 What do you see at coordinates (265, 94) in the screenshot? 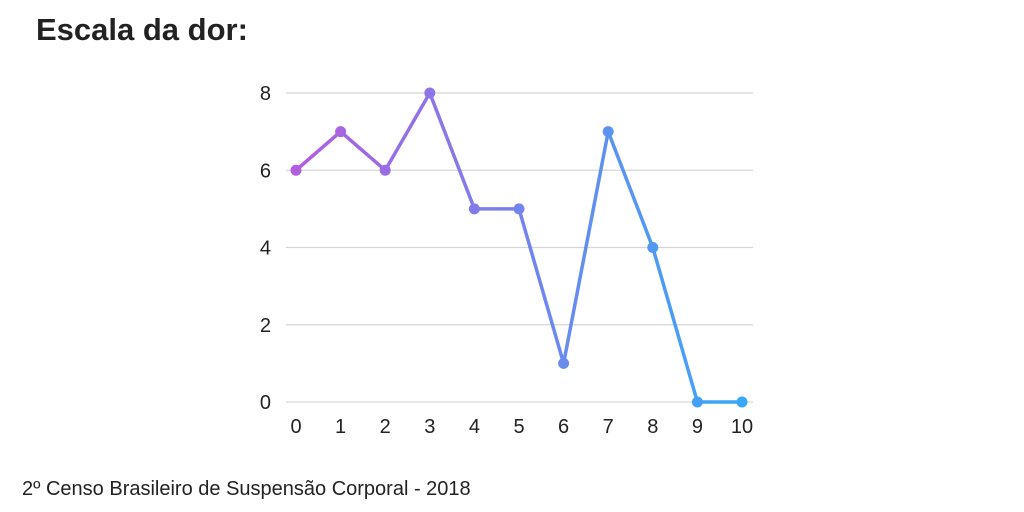
I see `y-tick-label: 8` at bounding box center [265, 94].